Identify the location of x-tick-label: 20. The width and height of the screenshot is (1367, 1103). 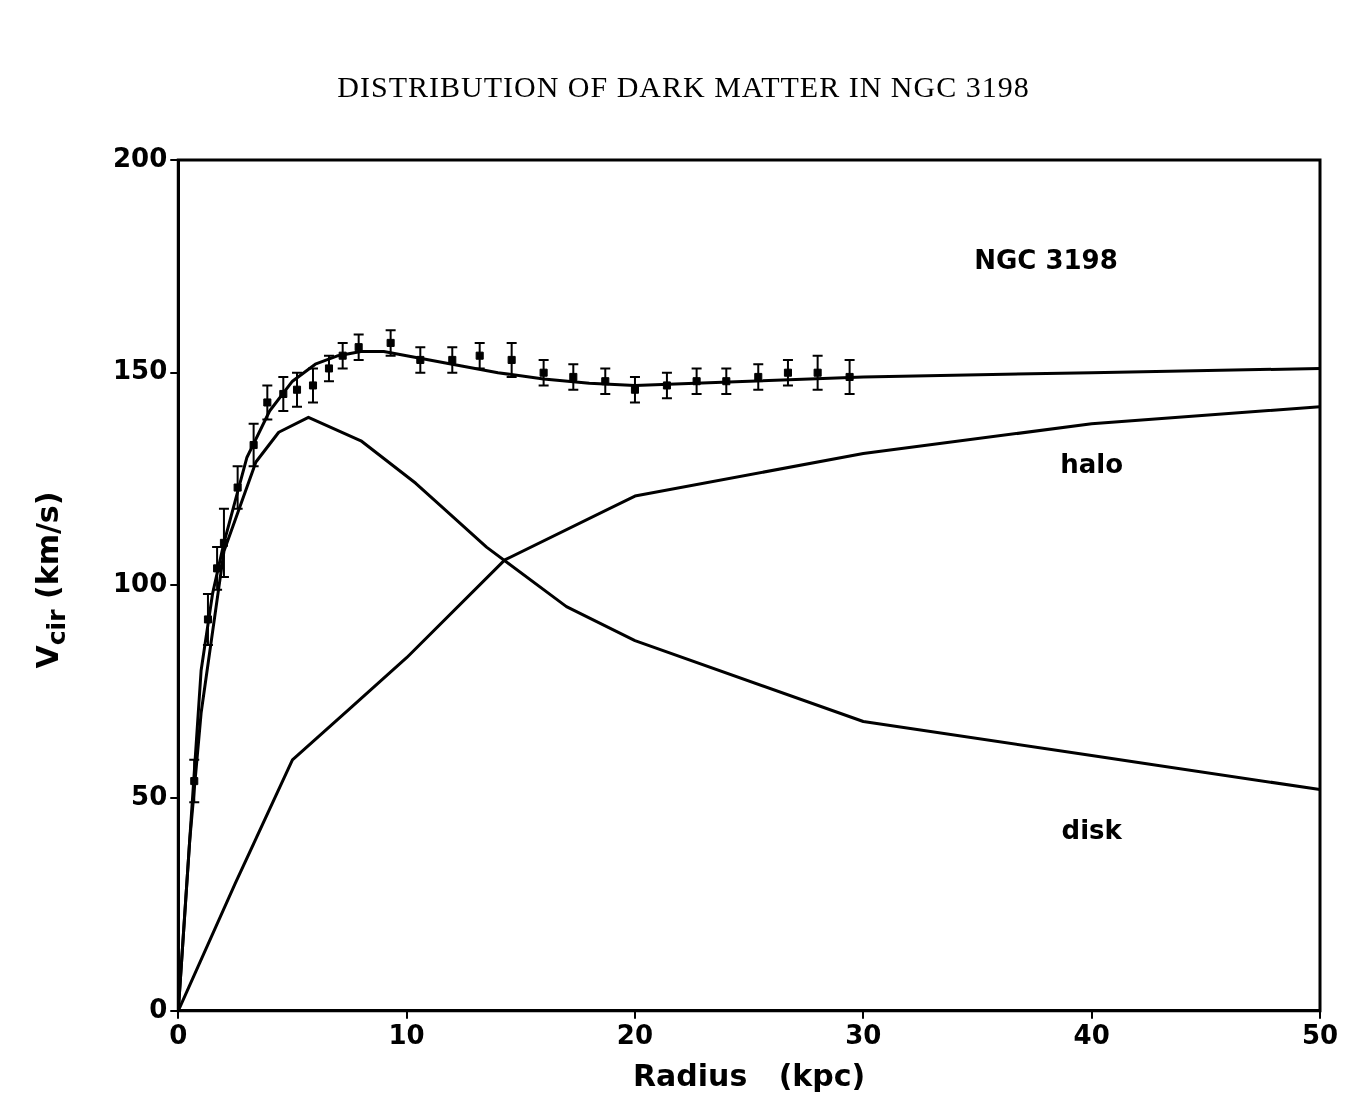
(635, 1035).